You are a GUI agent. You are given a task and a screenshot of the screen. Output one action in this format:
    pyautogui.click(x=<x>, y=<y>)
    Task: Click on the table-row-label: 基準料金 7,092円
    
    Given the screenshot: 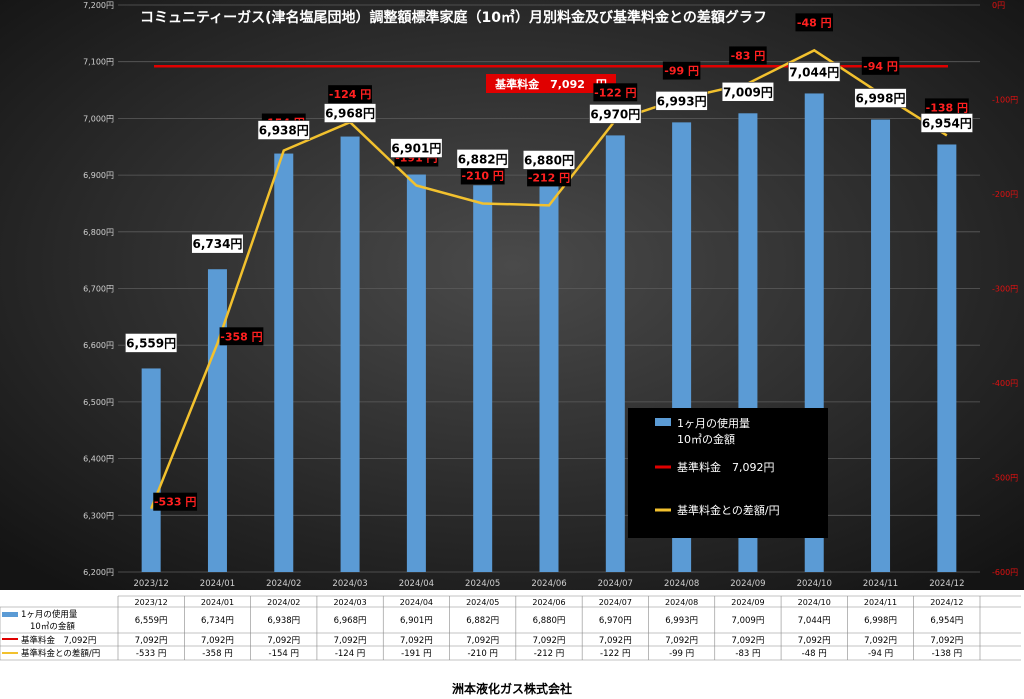 What is the action you would take?
    pyautogui.click(x=58, y=640)
    